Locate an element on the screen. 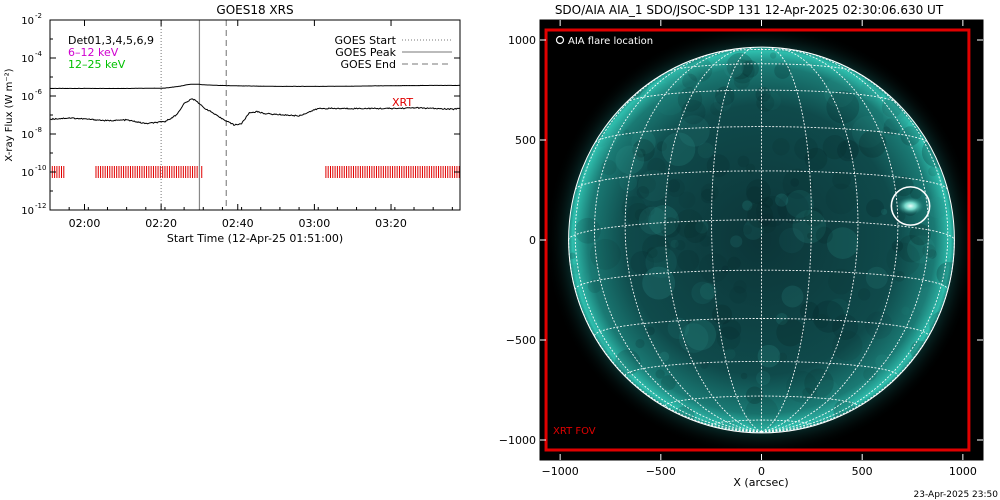 This screenshot has width=1000, height=500. aia-x-tick-label: −1000 is located at coordinates (560, 471).